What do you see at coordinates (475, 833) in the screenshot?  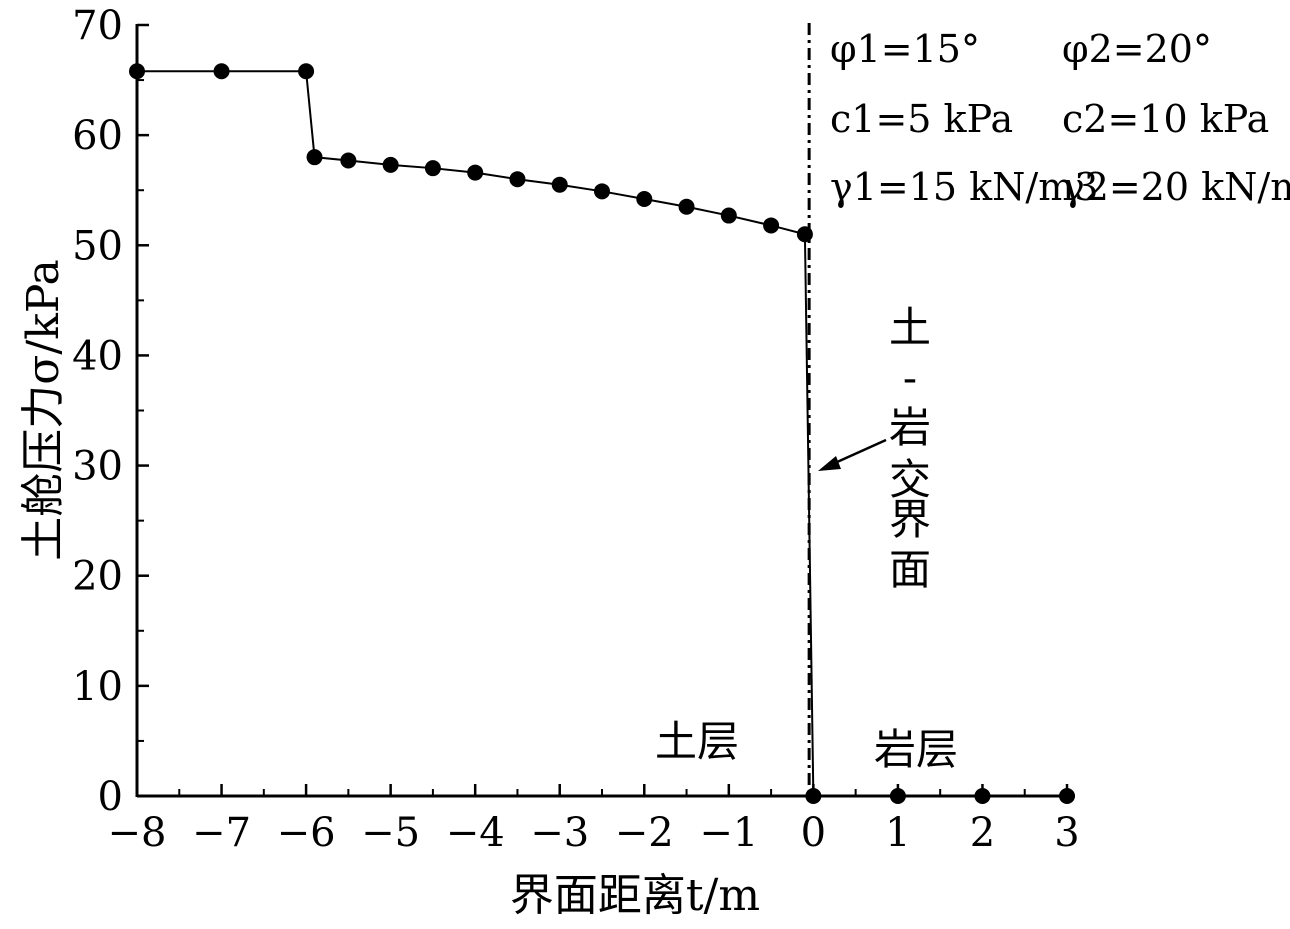 I see `x-tick-label: −4` at bounding box center [475, 833].